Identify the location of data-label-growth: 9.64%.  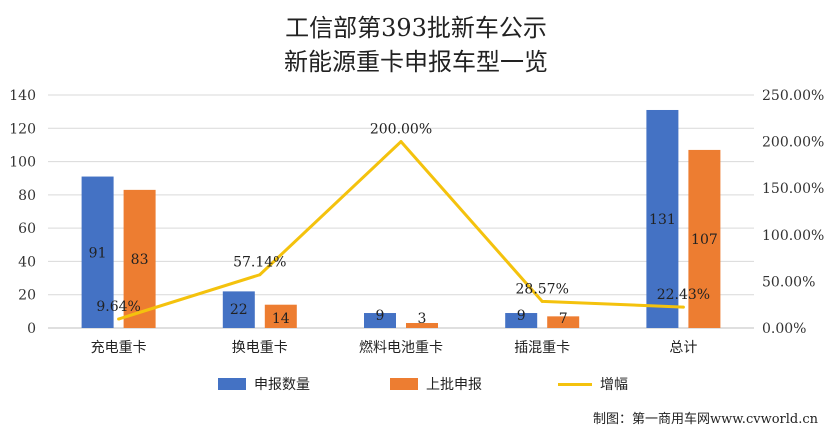
(118, 307).